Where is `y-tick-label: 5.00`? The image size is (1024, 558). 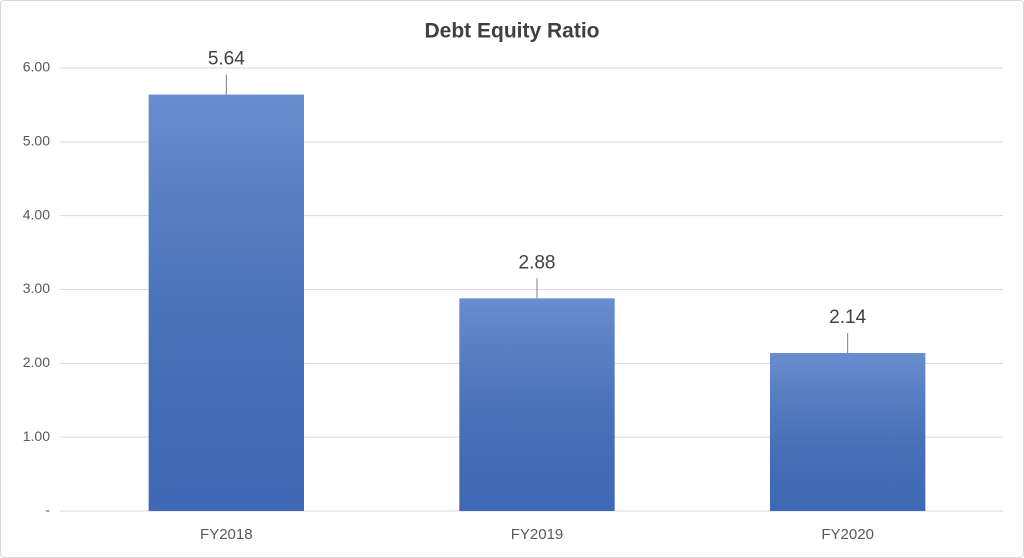
y-tick-label: 5.00 is located at coordinates (36, 141).